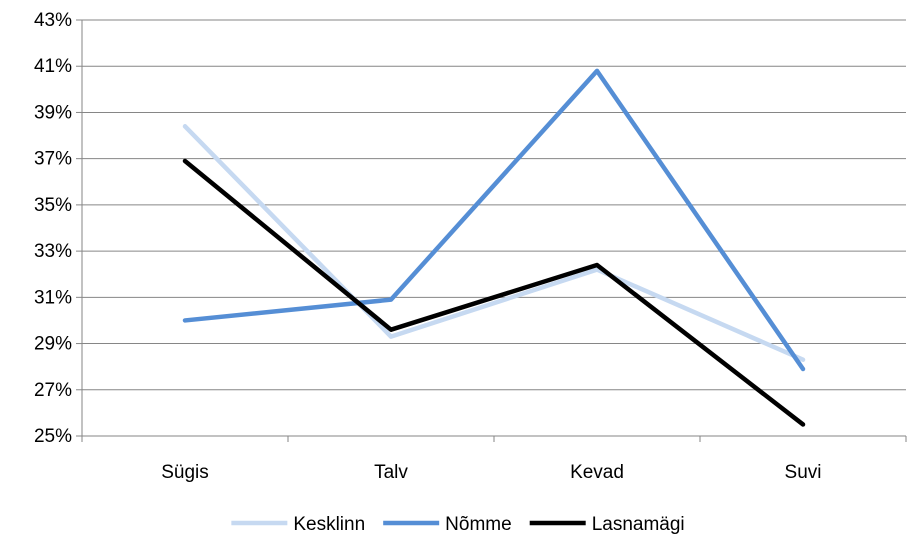 This screenshot has width=916, height=542. I want to click on x-axis-ticks: Sügis Talv Kevad Suvi, so click(494, 459).